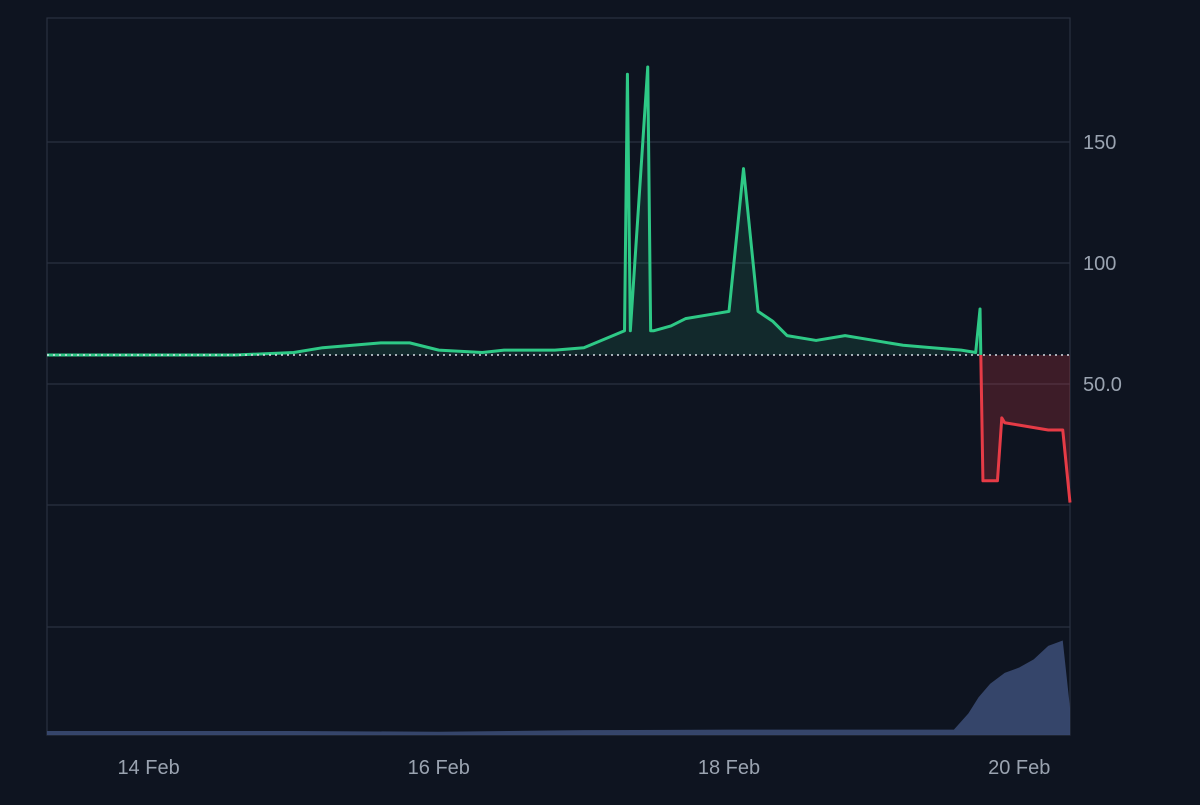  Describe the element at coordinates (1099, 264) in the screenshot. I see `y-tick-label: 100` at that location.